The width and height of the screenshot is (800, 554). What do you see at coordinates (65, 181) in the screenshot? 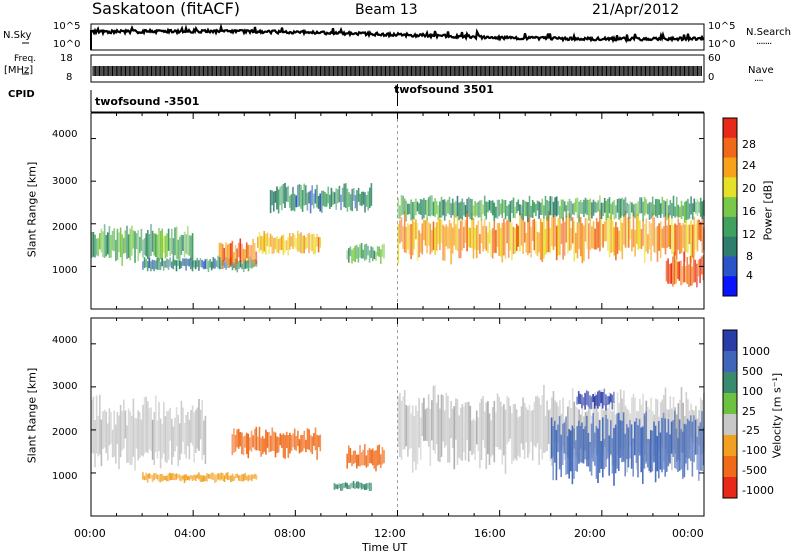
I see `power-ytick-3000: 3000` at bounding box center [65, 181].